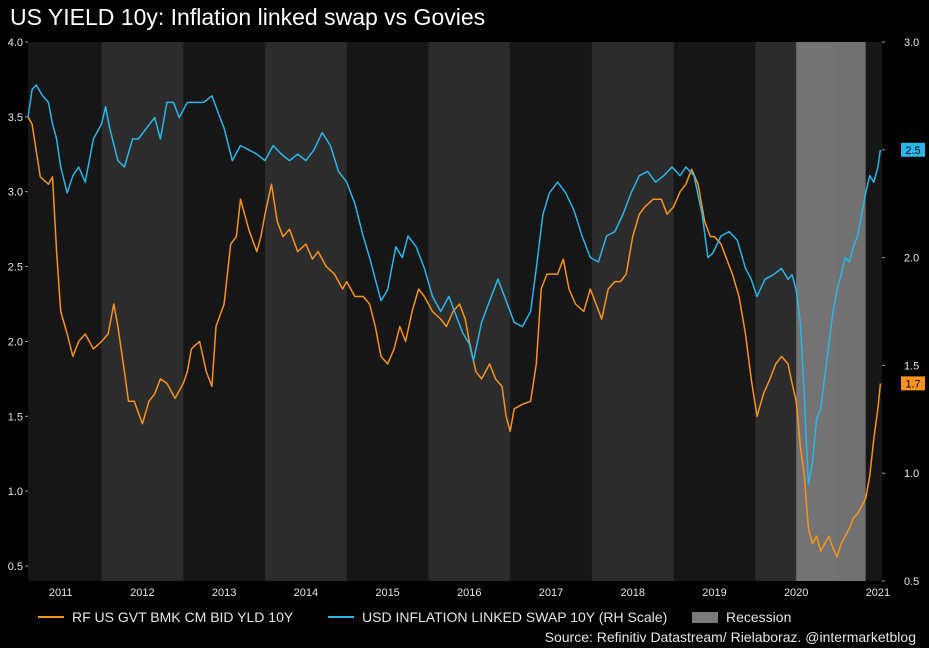 This screenshot has height=648, width=929. I want to click on legend-swatch-swap, so click(341, 617).